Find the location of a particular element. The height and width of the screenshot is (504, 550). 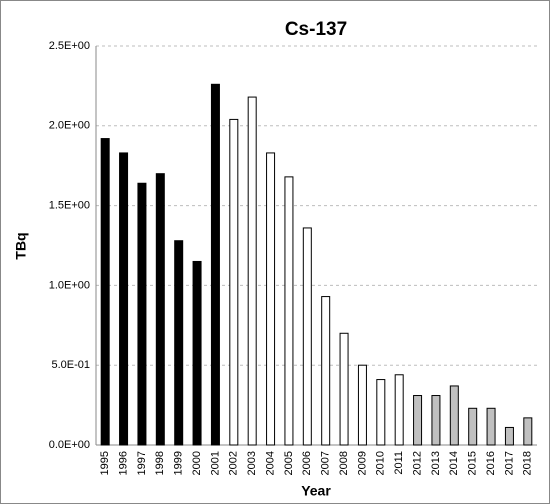

y-tick-label: 1.0E+00 is located at coordinates (69, 285).